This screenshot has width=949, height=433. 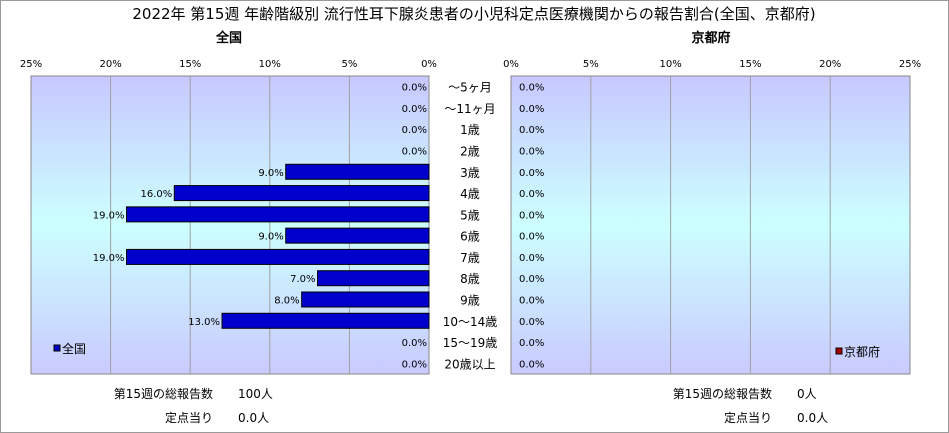 I want to click on data-label-national: 8.0%, so click(x=286, y=301).